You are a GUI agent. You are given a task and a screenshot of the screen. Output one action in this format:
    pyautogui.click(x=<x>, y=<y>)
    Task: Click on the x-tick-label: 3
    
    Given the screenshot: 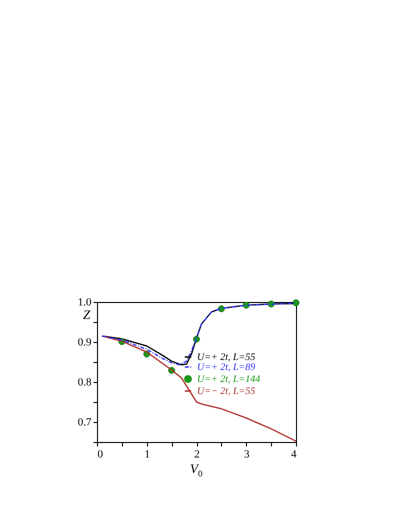 What is the action you would take?
    pyautogui.click(x=247, y=454)
    